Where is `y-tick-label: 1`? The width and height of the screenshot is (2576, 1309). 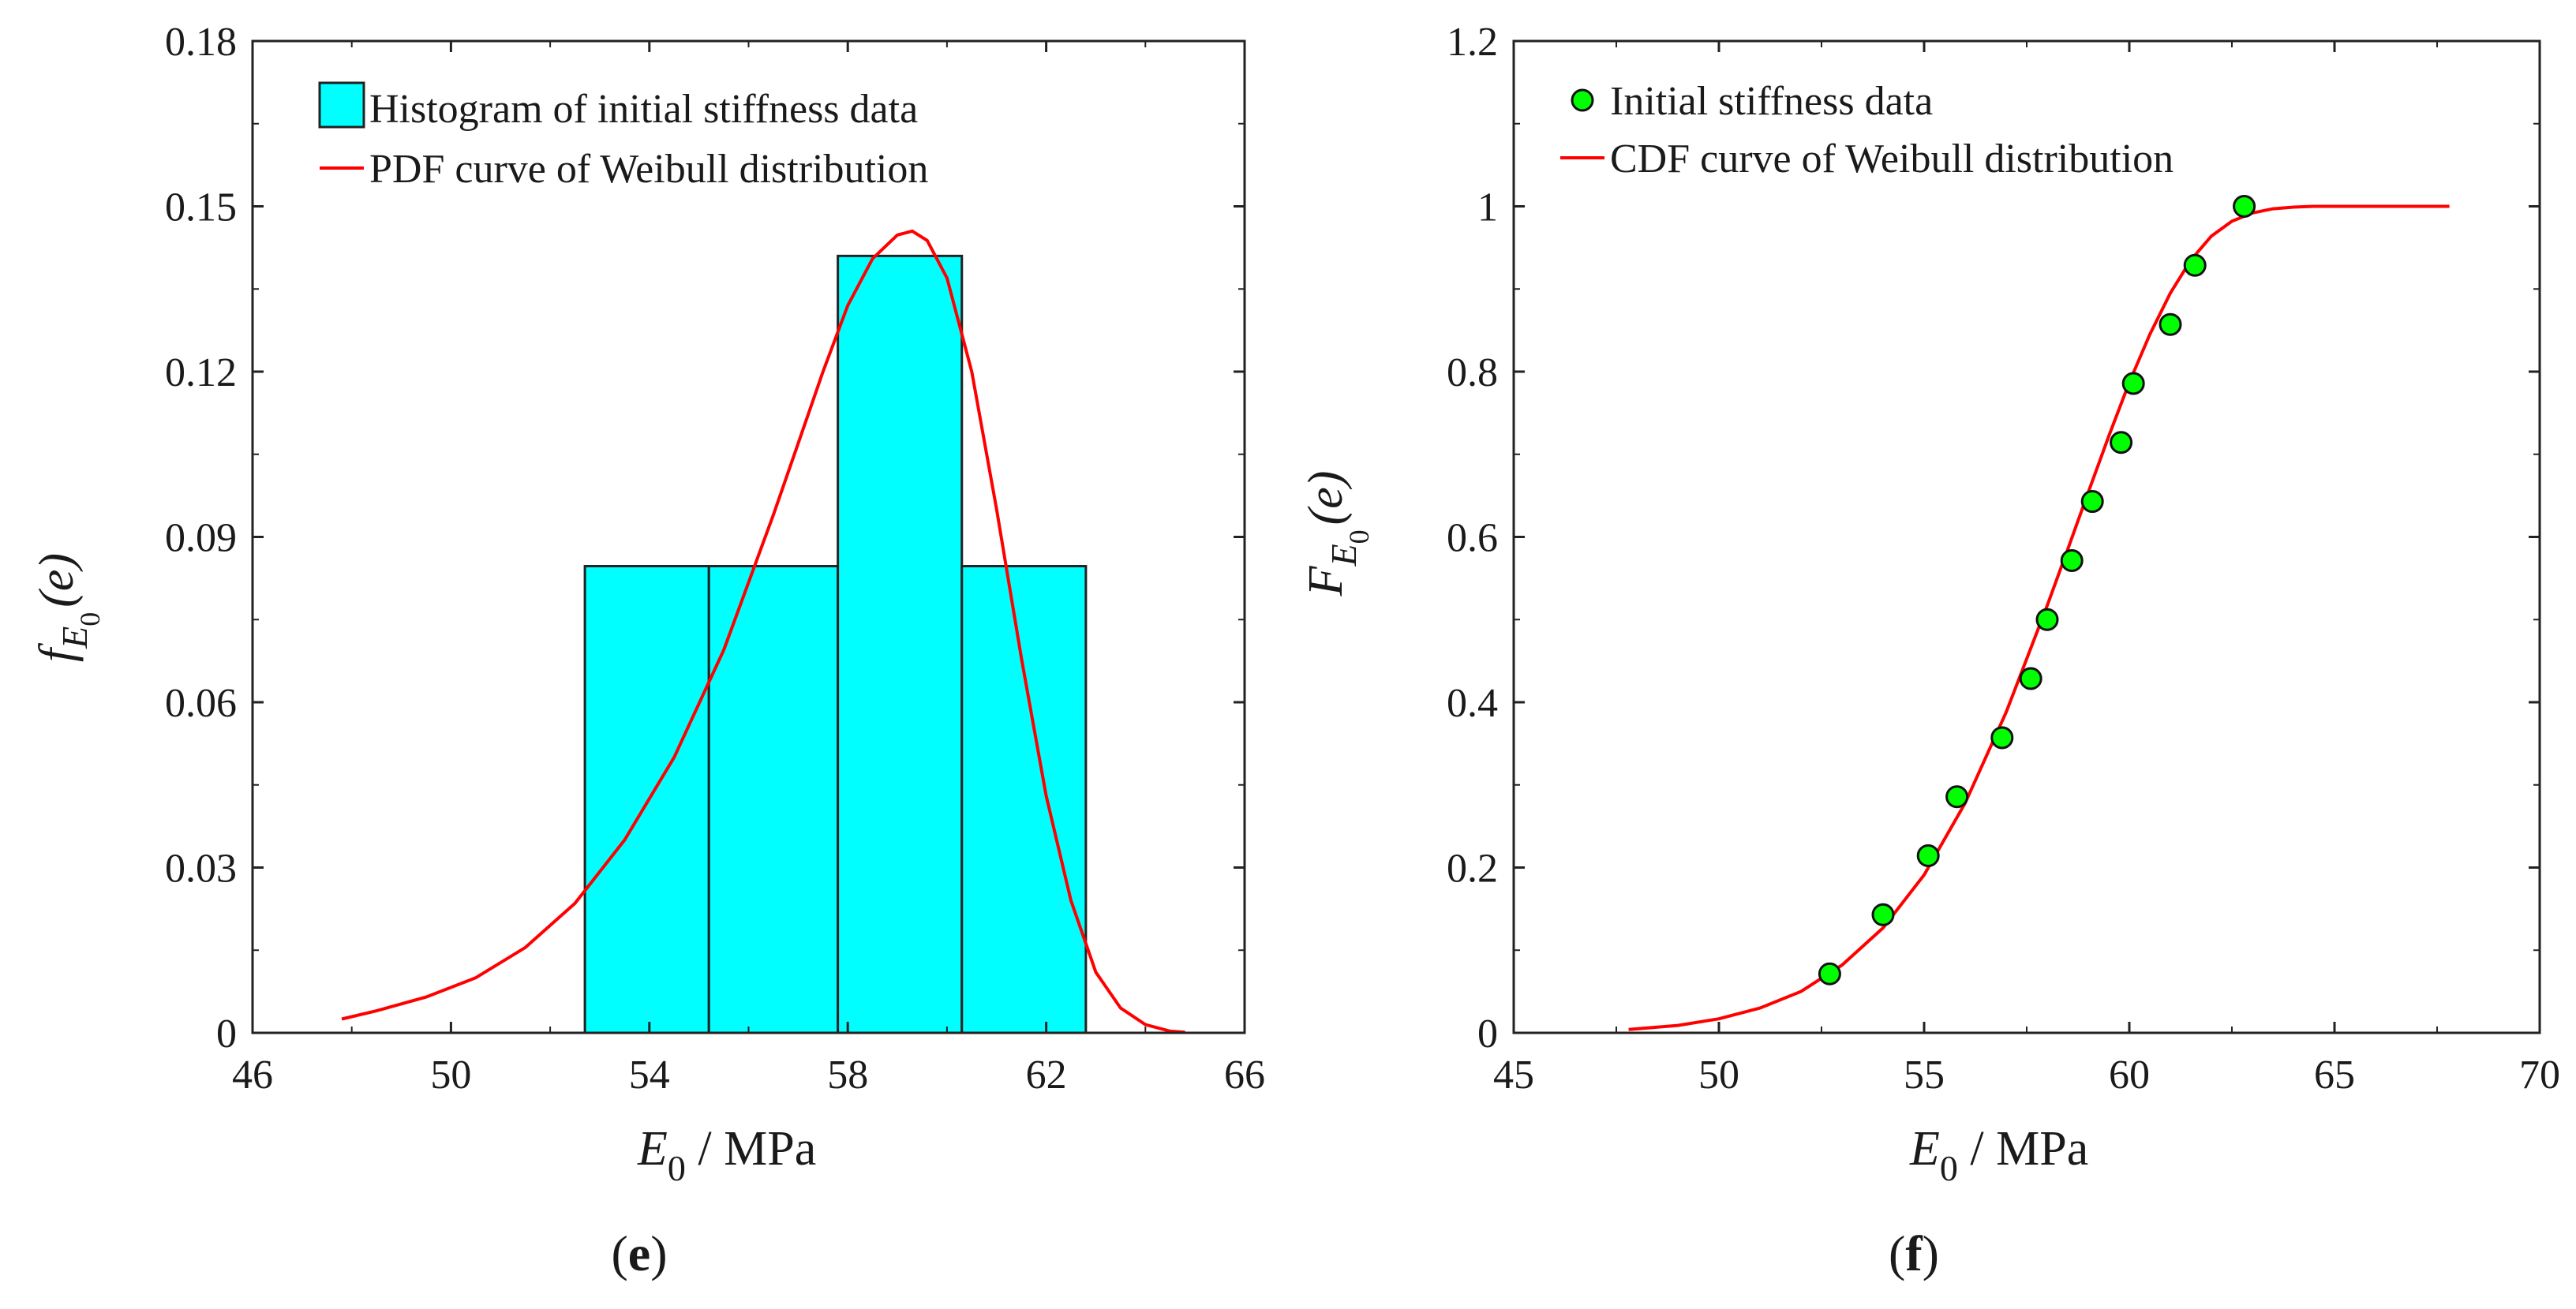 y-tick-label: 1 is located at coordinates (1487, 208).